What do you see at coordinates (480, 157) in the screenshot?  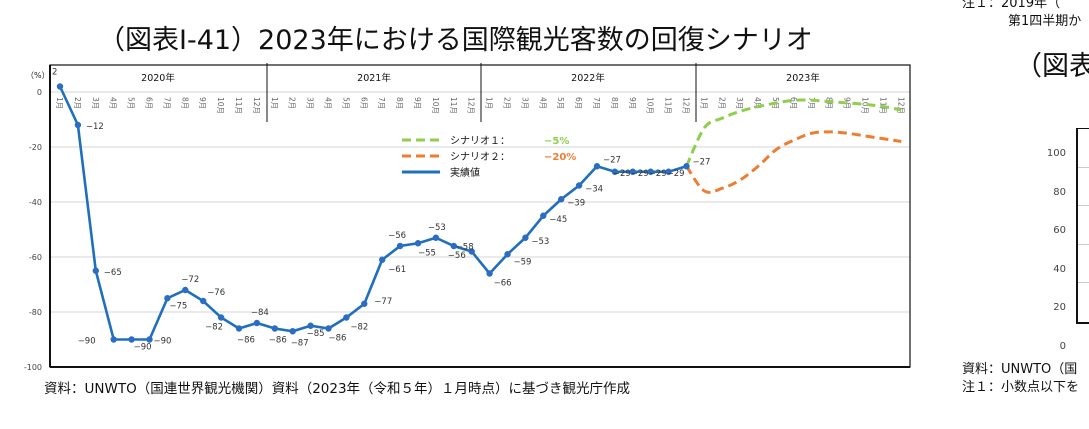 I see `legend-label: シナリオ２：` at bounding box center [480, 157].